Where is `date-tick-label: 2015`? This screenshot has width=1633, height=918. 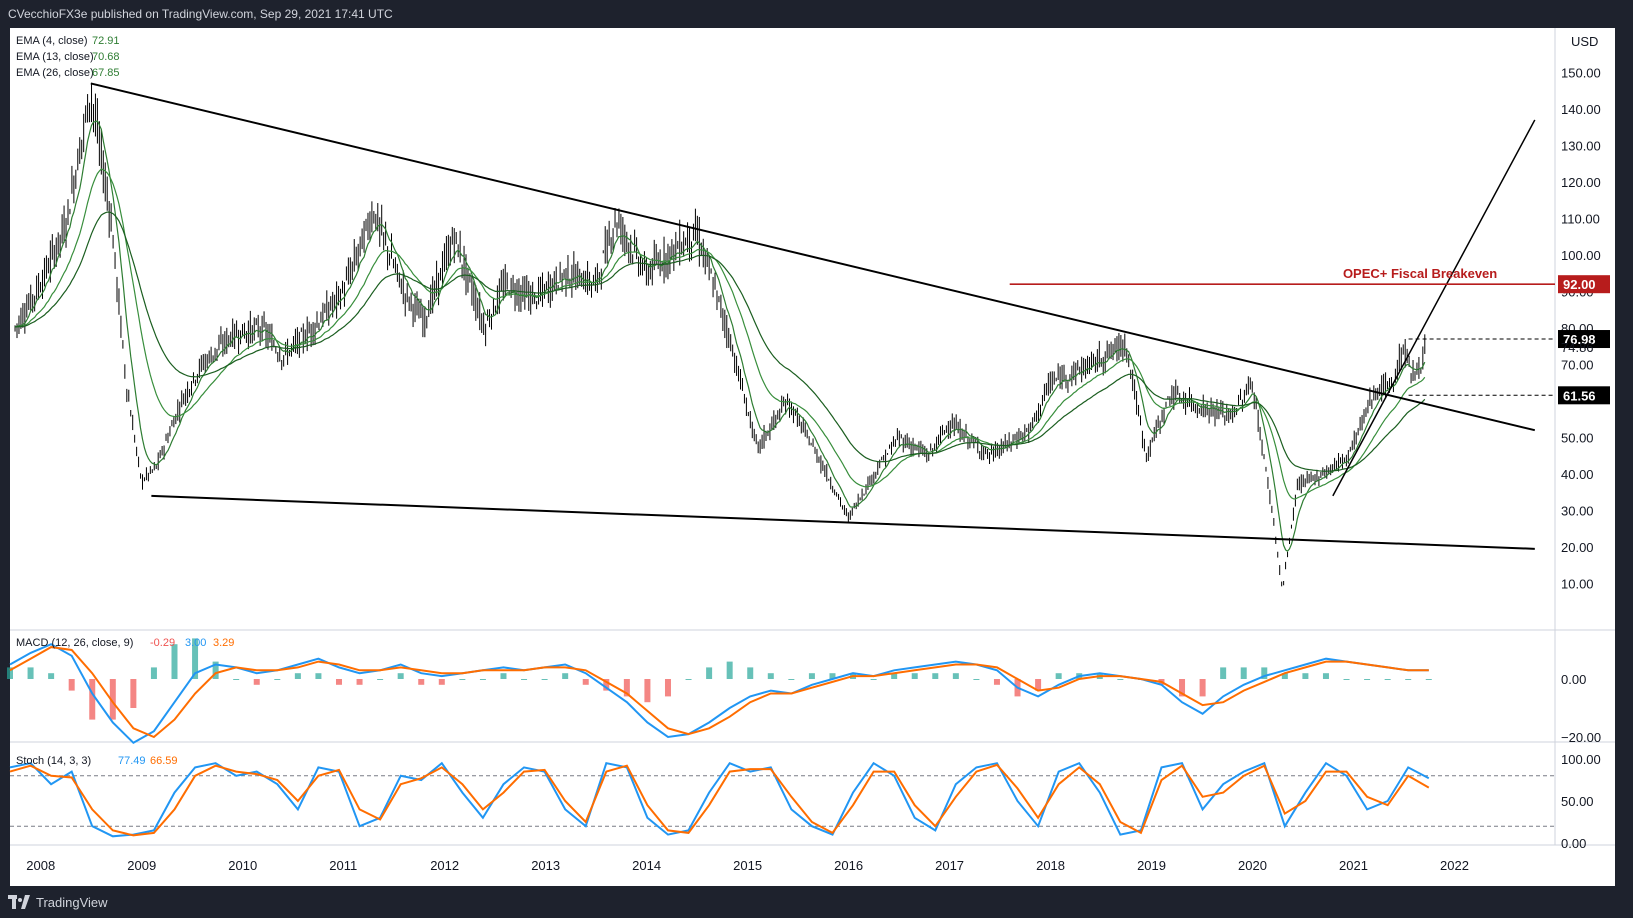
date-tick-label: 2015 is located at coordinates (747, 865).